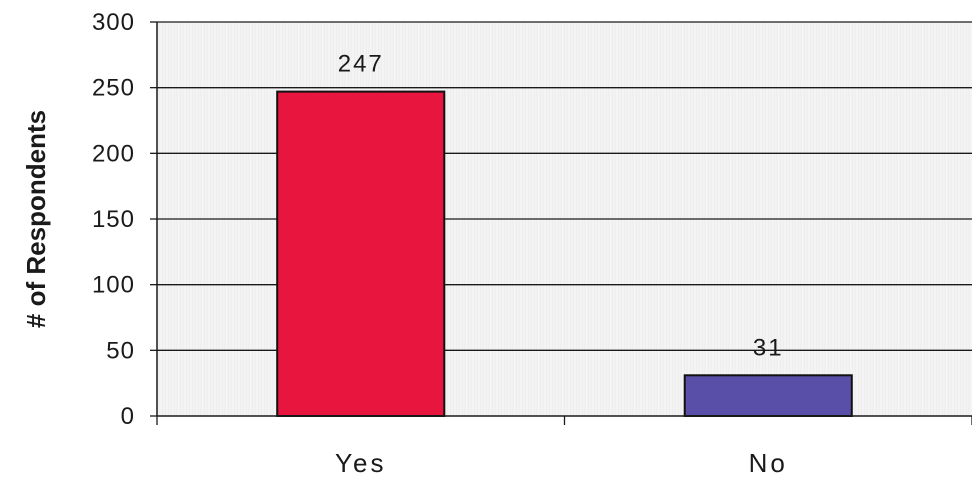 The image size is (972, 478). Describe the element at coordinates (361, 254) in the screenshot. I see `bar-yes` at that location.